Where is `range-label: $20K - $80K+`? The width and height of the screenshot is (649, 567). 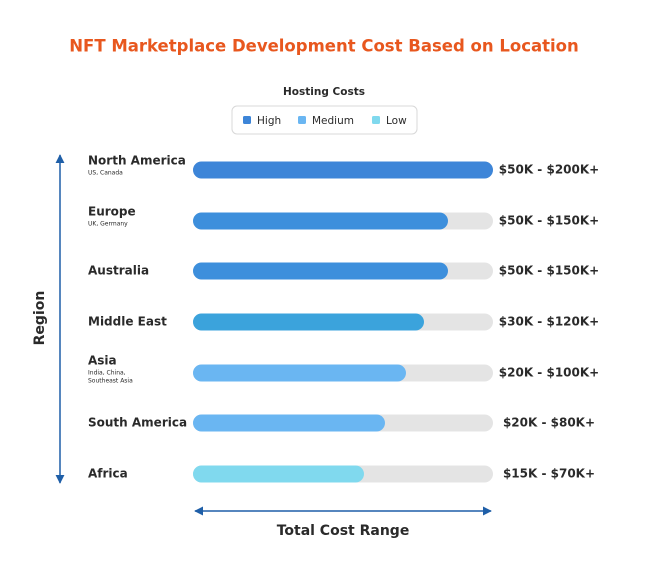 range-label: $20K - $80K+ is located at coordinates (549, 423).